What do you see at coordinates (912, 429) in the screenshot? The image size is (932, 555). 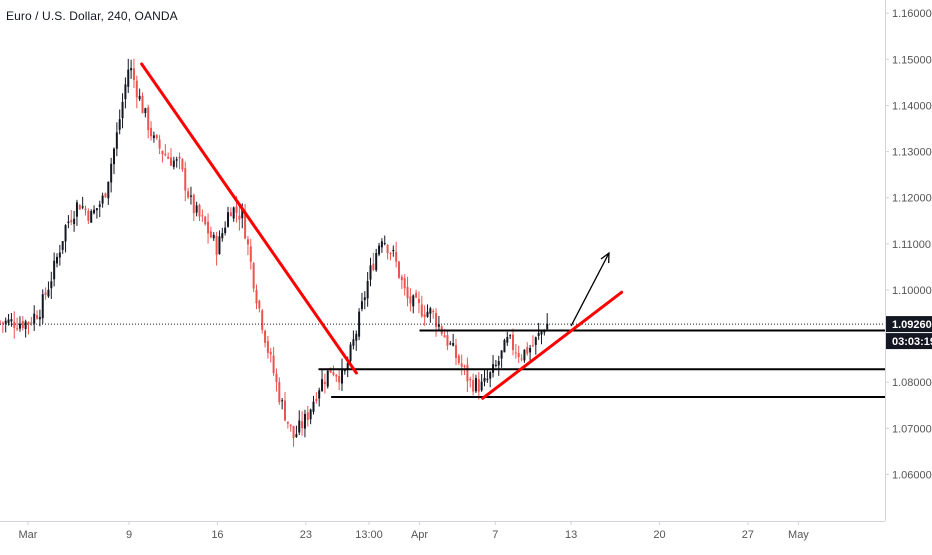 I see `price-tick-label: 1.07000` at bounding box center [912, 429].